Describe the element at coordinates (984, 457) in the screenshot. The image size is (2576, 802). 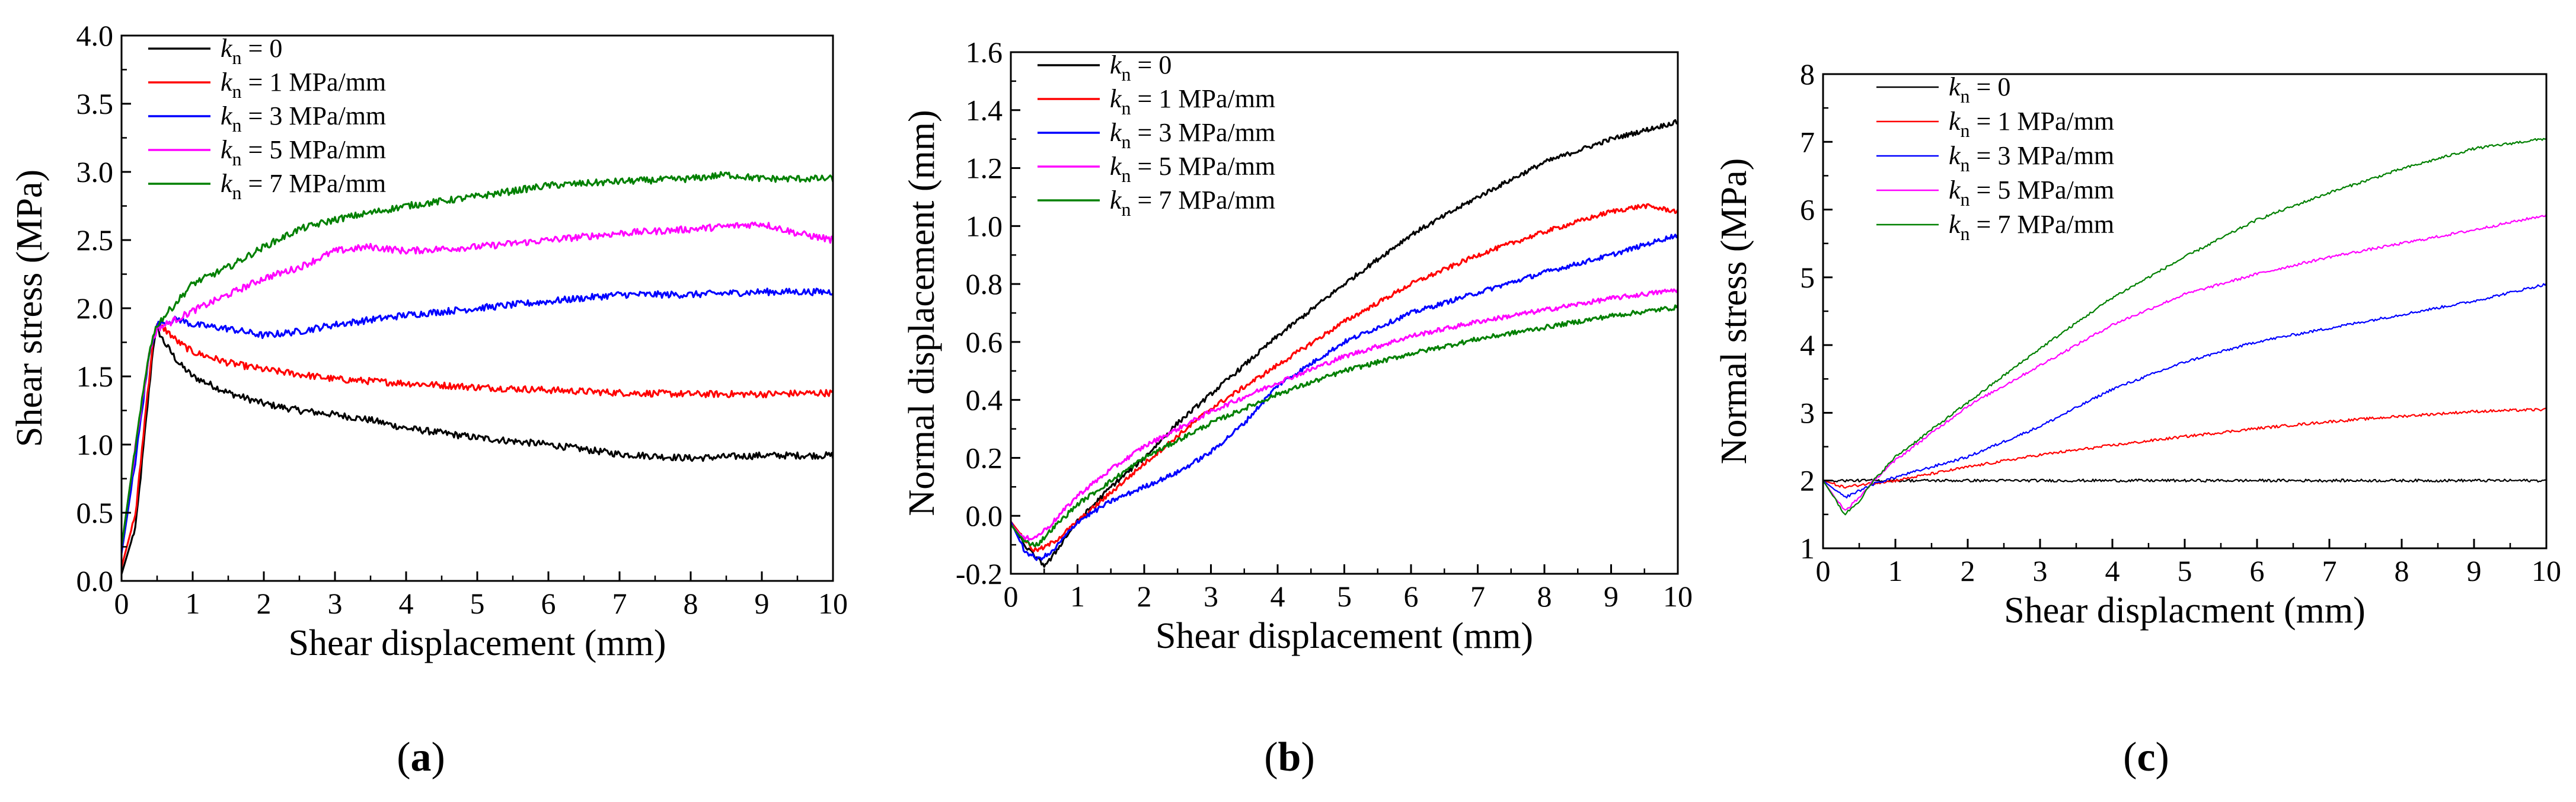
I see `y-tick-label: 0.2` at that location.